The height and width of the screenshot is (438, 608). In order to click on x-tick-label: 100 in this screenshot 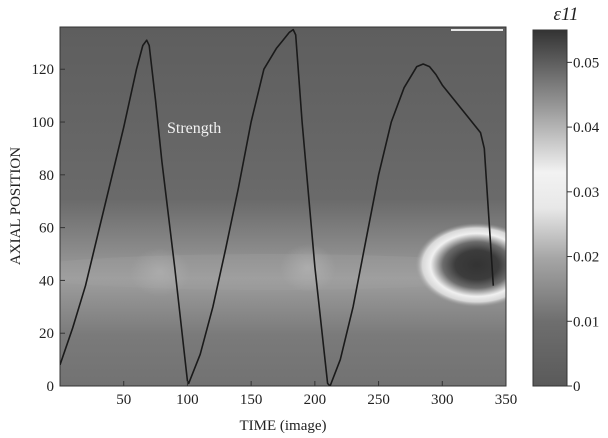, I will do `click(187, 400)`.